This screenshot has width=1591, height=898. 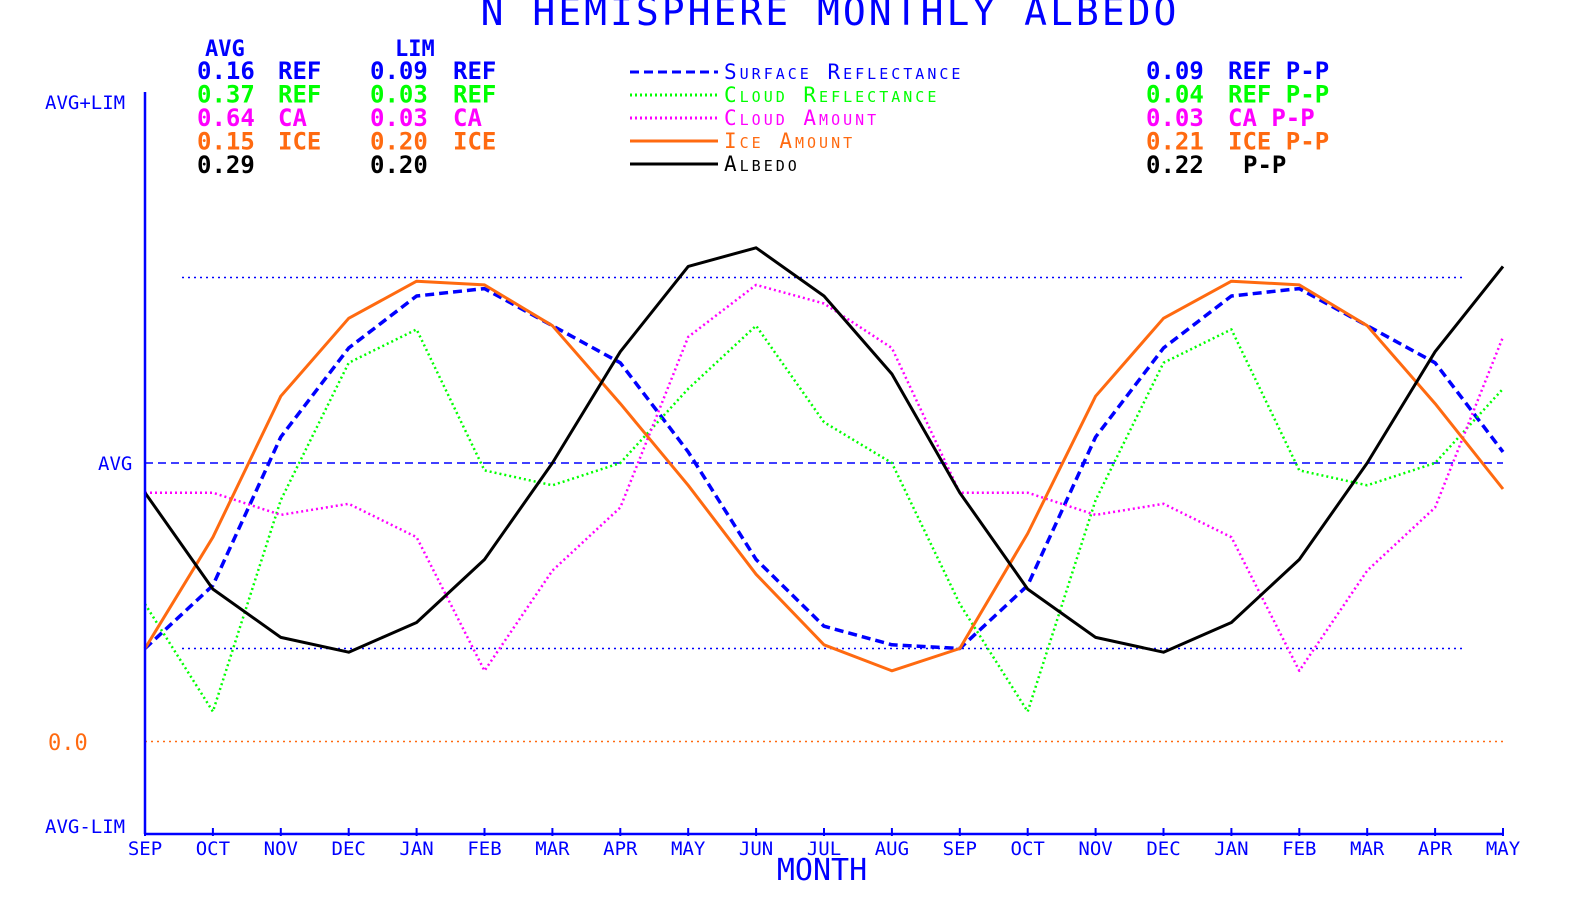 I want to click on legend-label: Surface Reflectance, so click(x=843, y=72).